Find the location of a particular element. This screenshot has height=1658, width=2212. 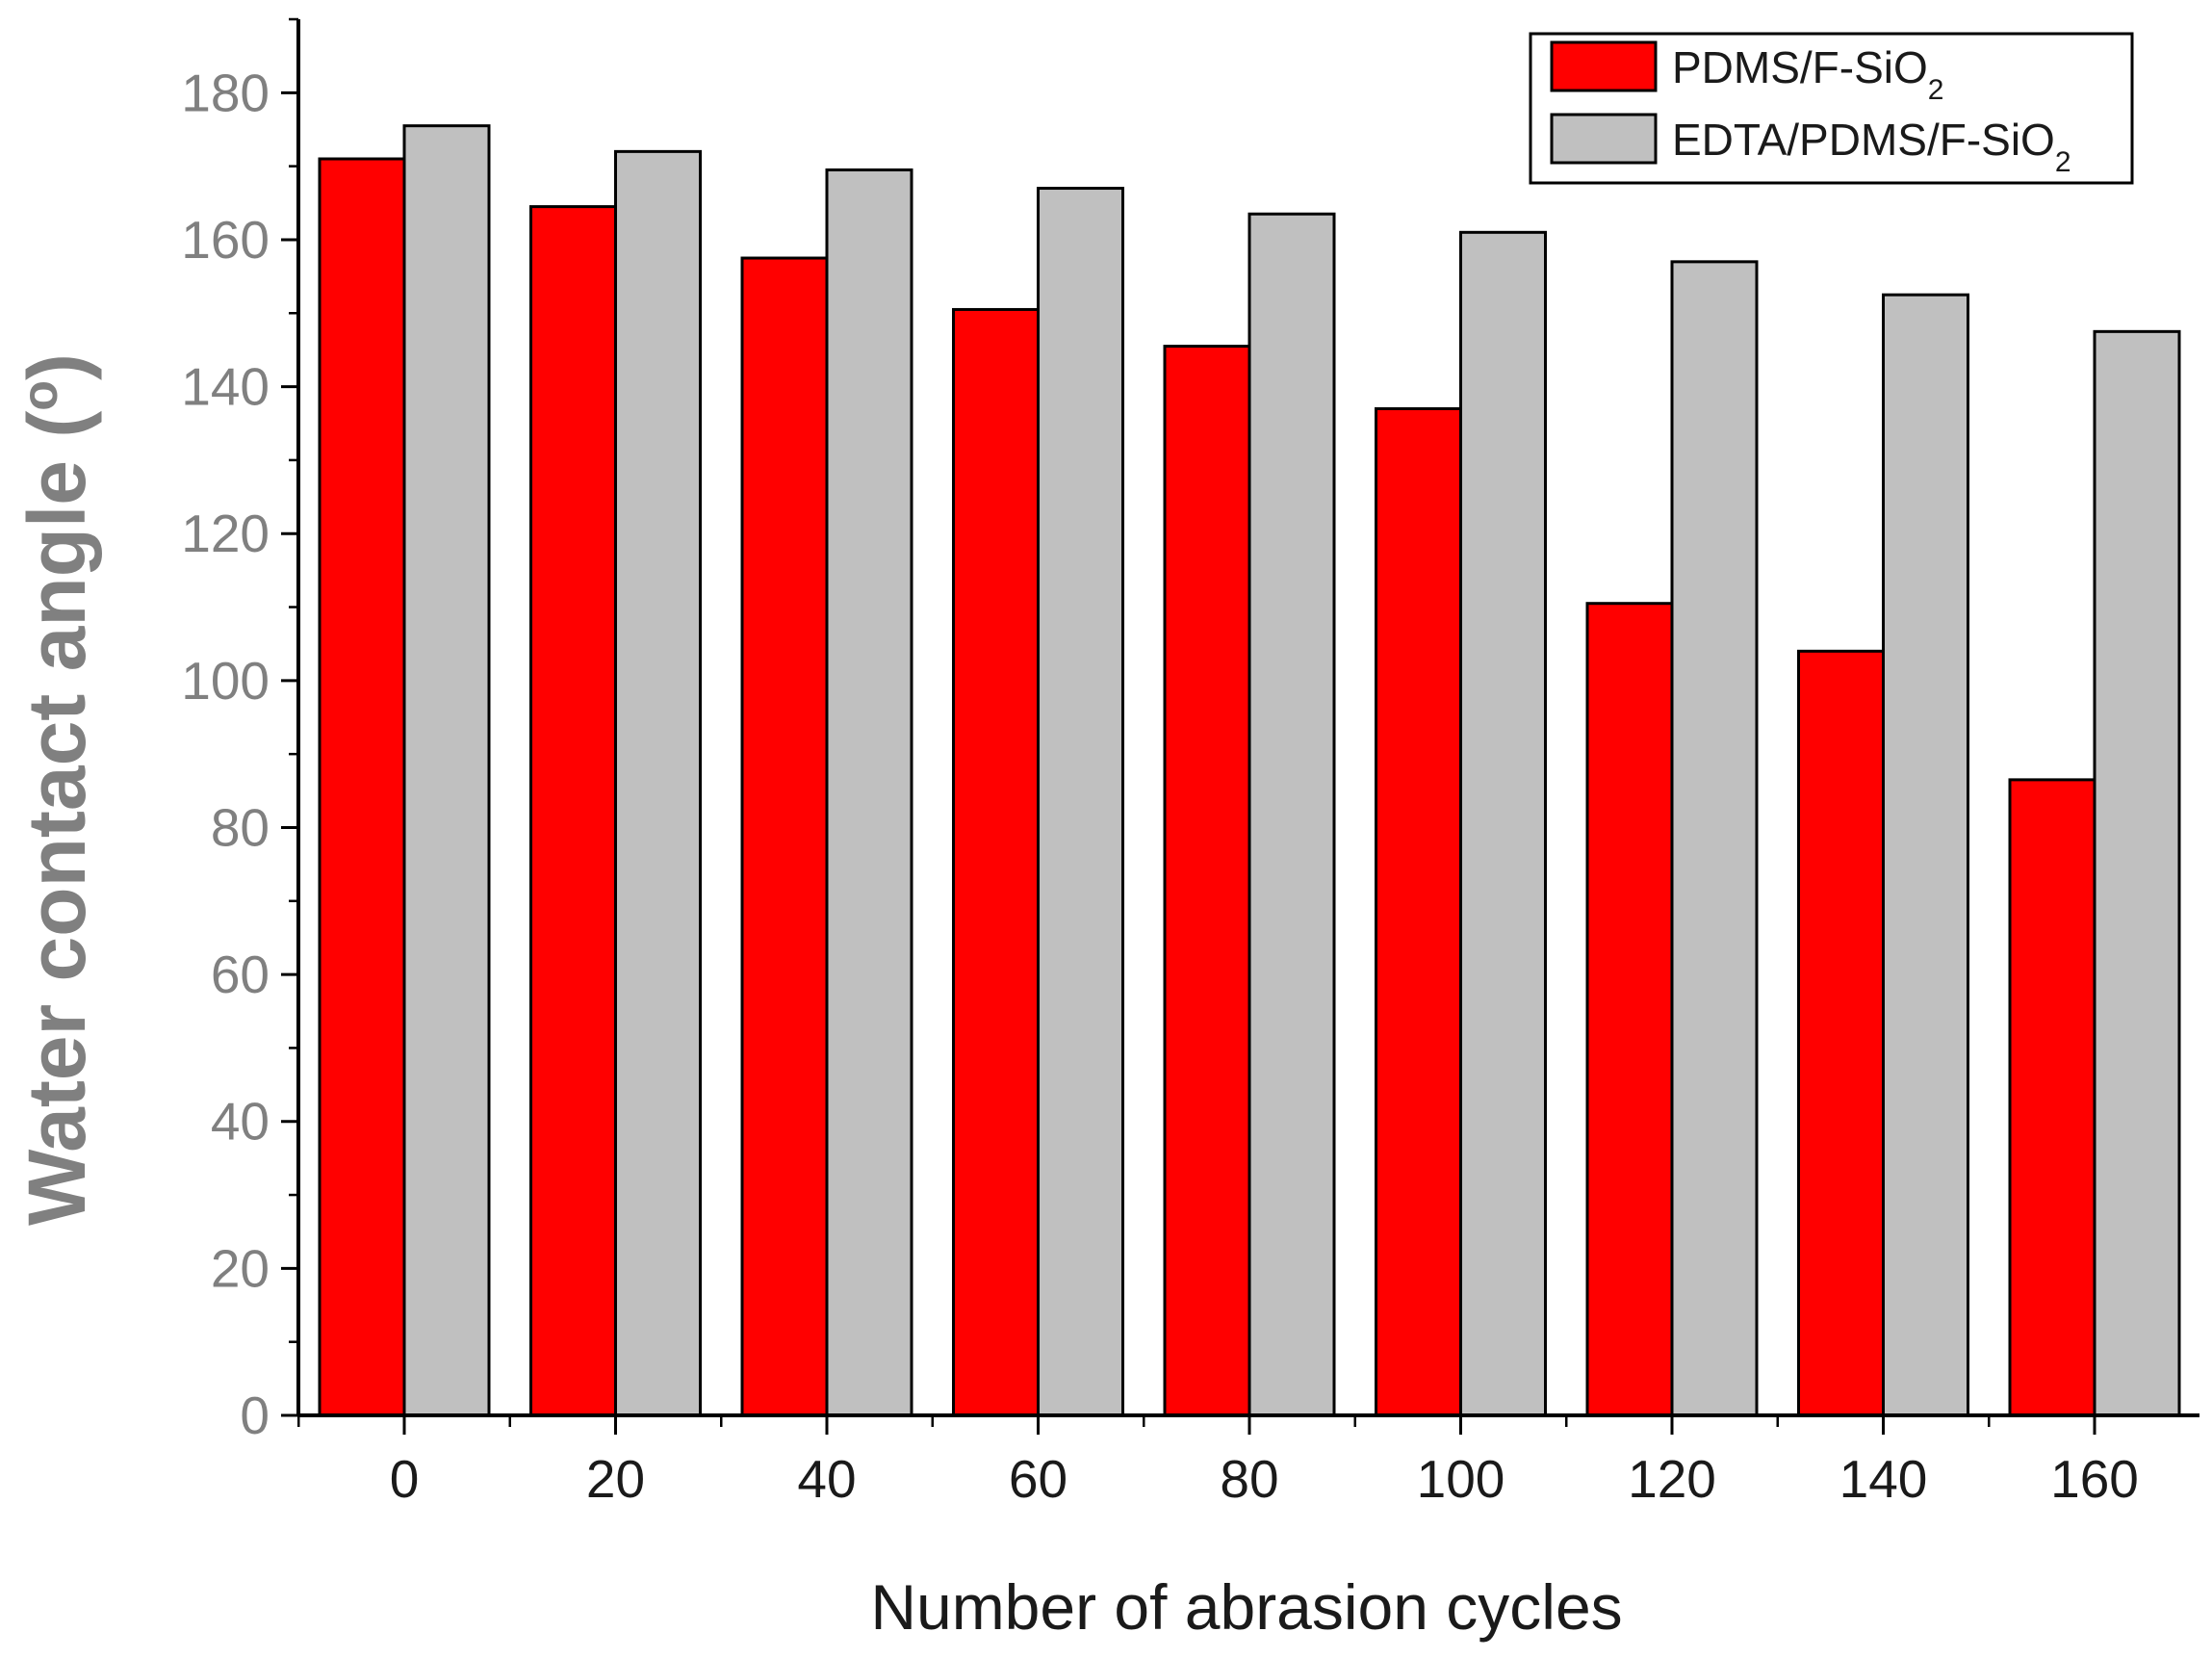

legend-label-edta: EDTA/PDMS/F-SiO2 is located at coordinates (1871, 146).